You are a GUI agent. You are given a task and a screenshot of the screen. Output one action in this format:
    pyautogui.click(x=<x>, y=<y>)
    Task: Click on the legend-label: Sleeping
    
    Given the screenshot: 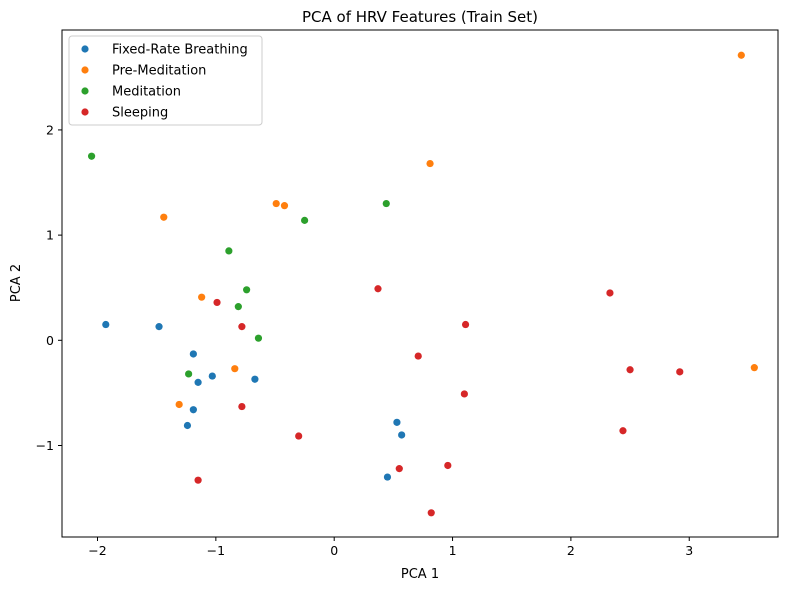 What is the action you would take?
    pyautogui.click(x=140, y=113)
    